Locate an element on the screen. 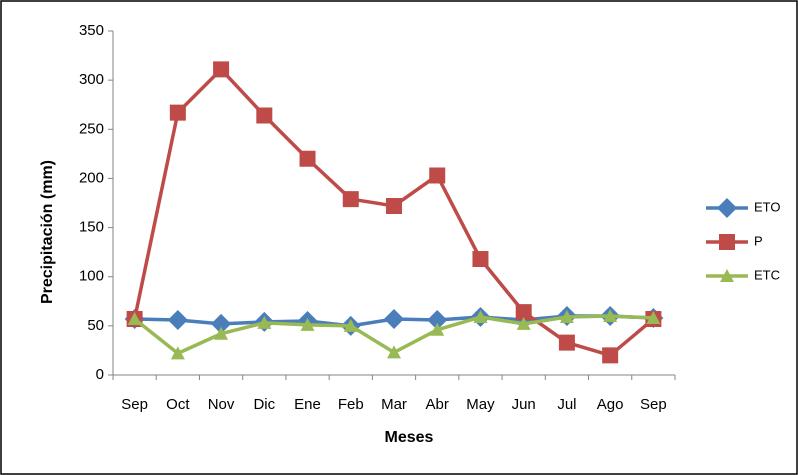 The width and height of the screenshot is (798, 475). x-tick-label: Ago is located at coordinates (610, 404).